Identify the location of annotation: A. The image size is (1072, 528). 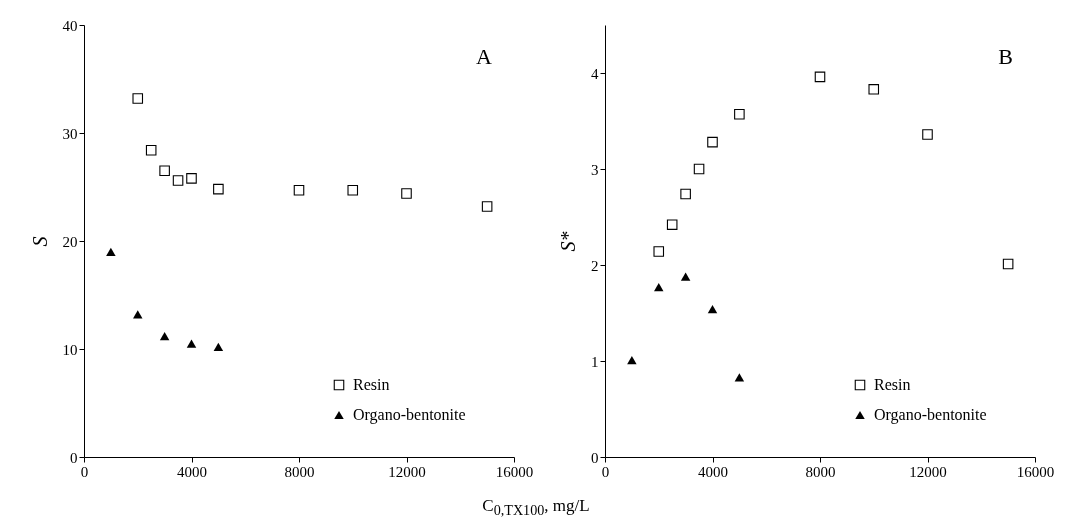
(484, 56).